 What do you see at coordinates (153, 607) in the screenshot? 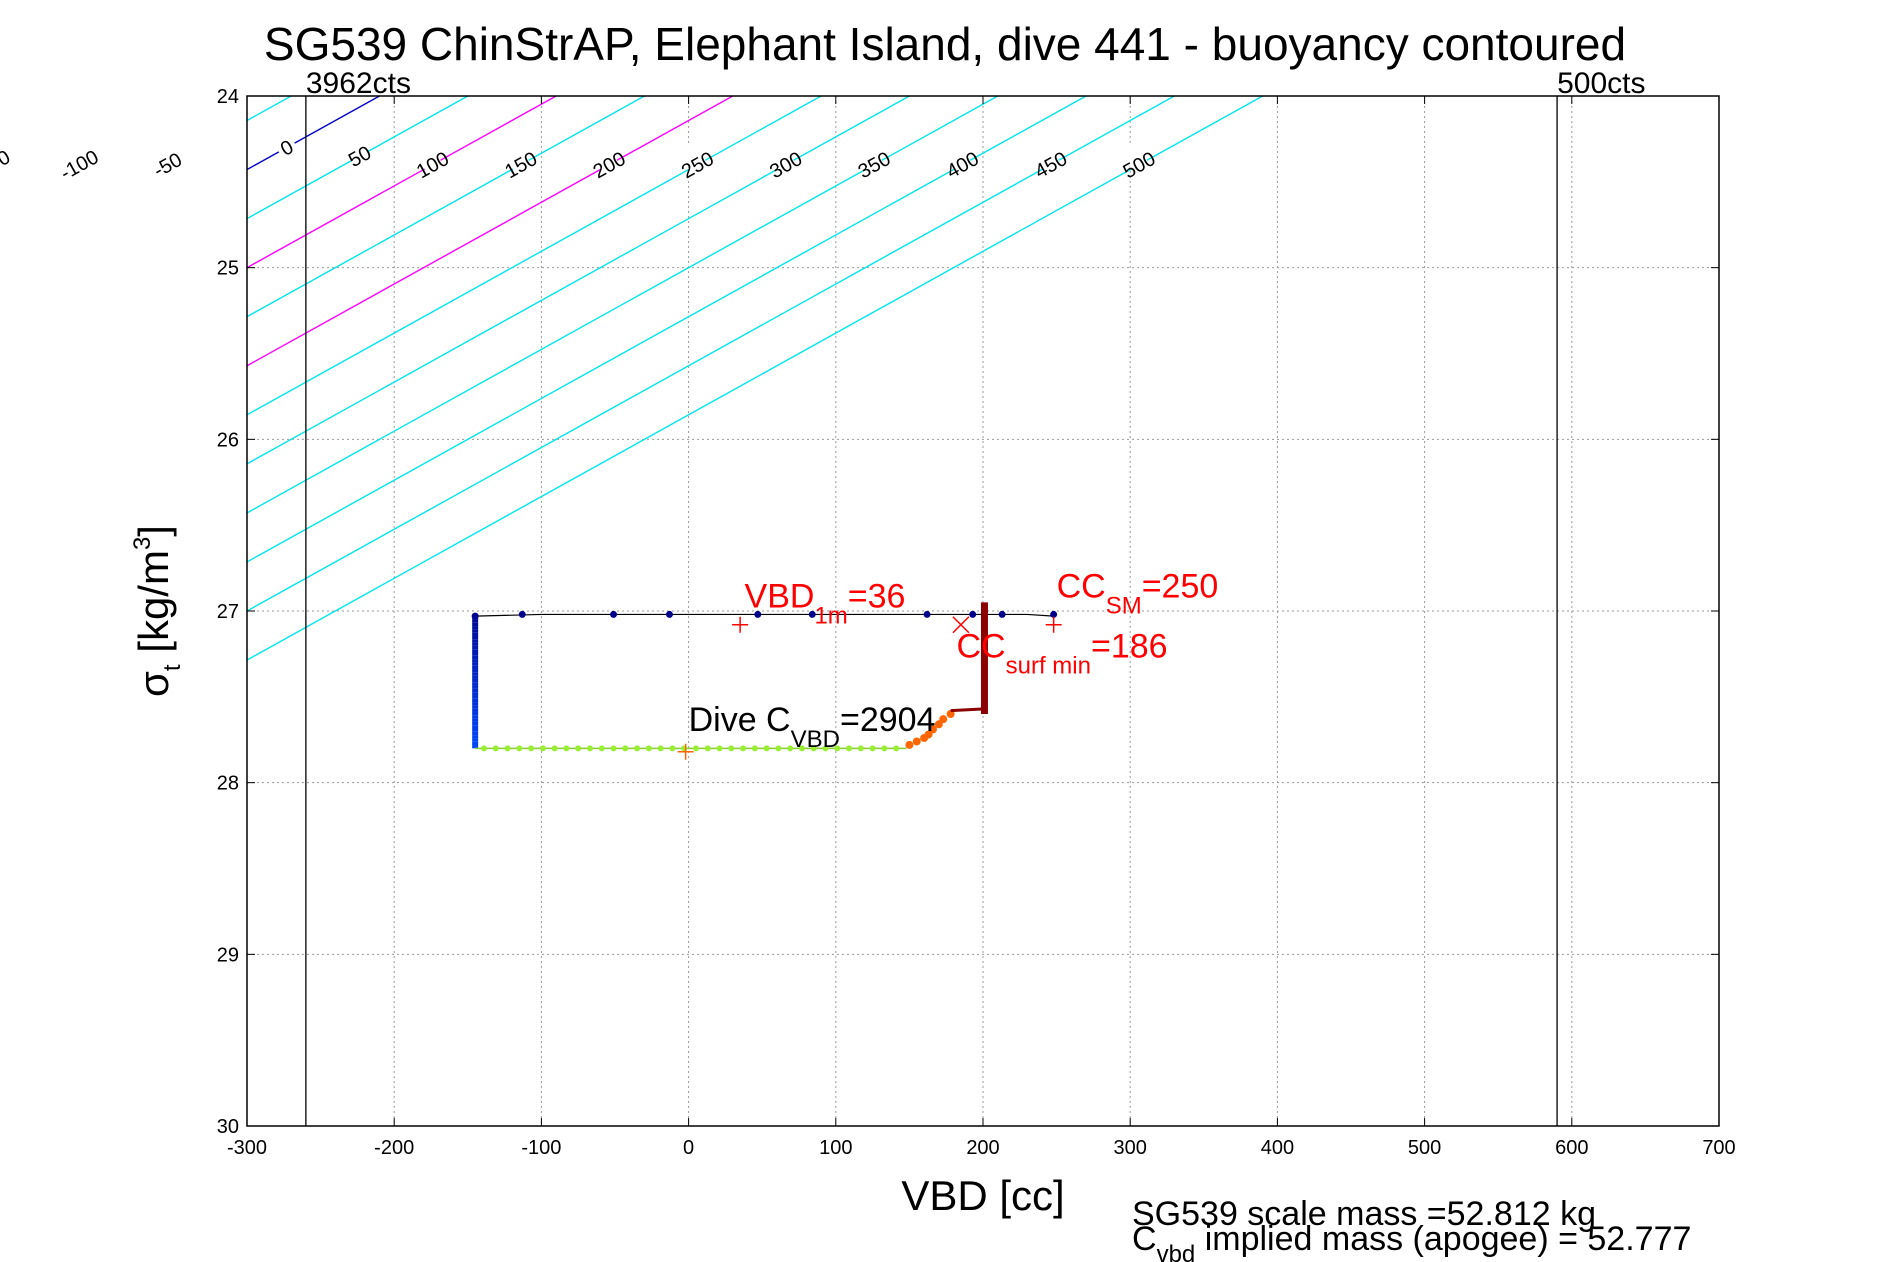
I see `y-label-unit: [kg/m` at bounding box center [153, 607].